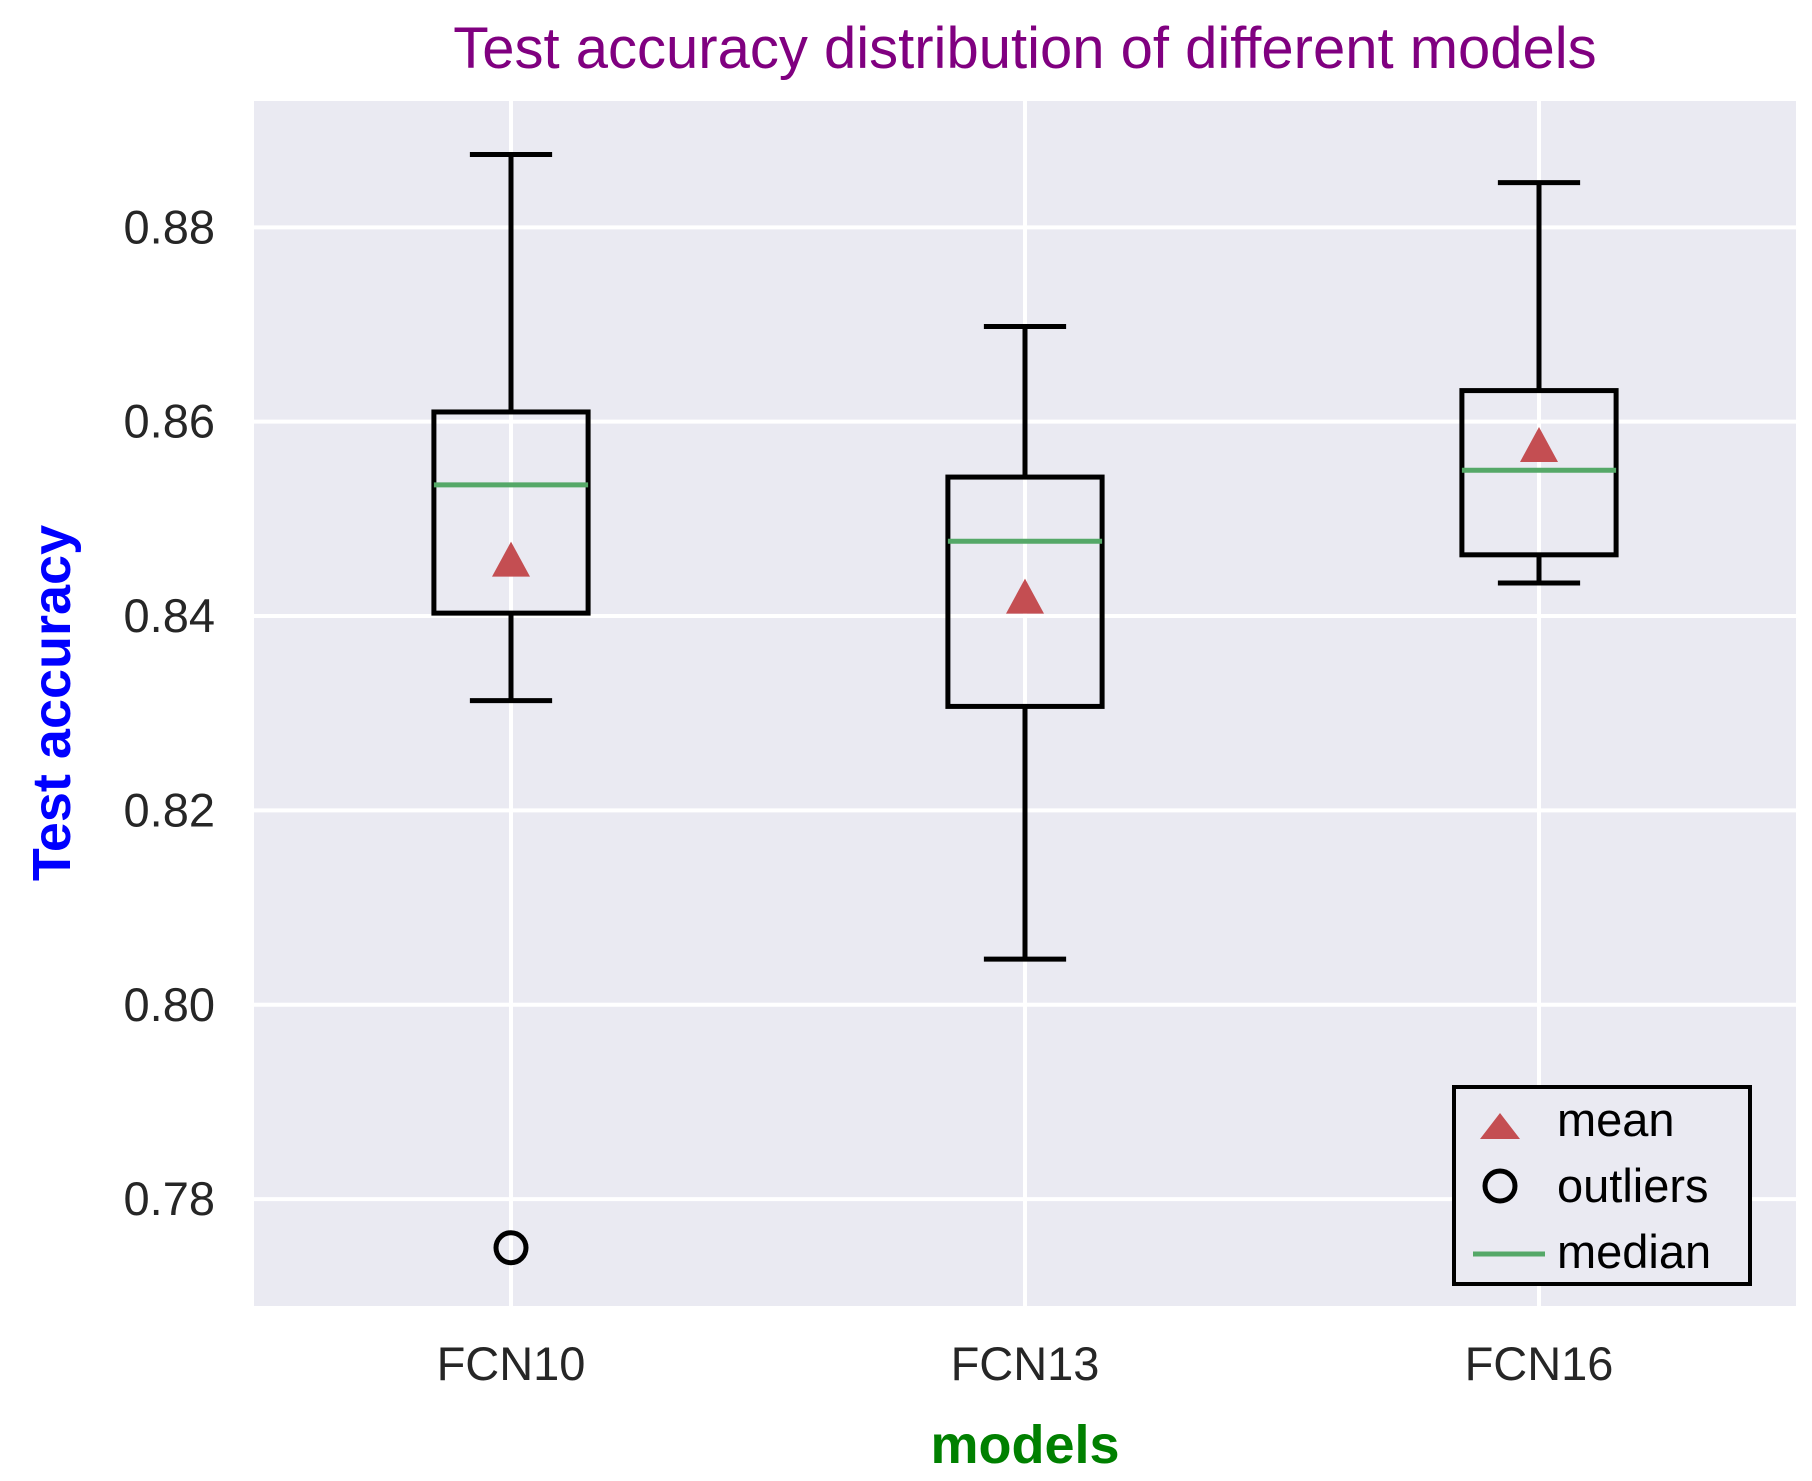 This screenshot has height=1481, width=1812. What do you see at coordinates (169, 615) in the screenshot?
I see `y-tick-label: 0.84` at bounding box center [169, 615].